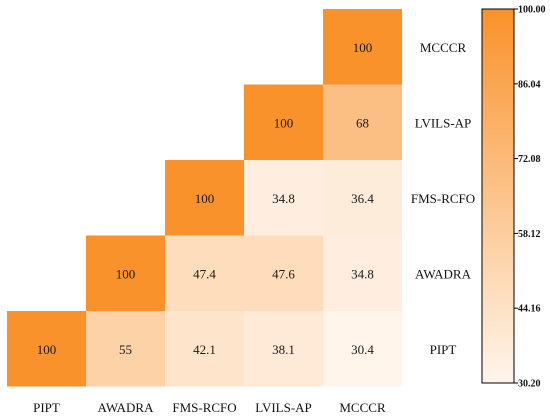 Image resolution: width=550 pixels, height=419 pixels. Describe the element at coordinates (529, 234) in the screenshot. I see `colorbar-tick-label: 58.12` at that location.